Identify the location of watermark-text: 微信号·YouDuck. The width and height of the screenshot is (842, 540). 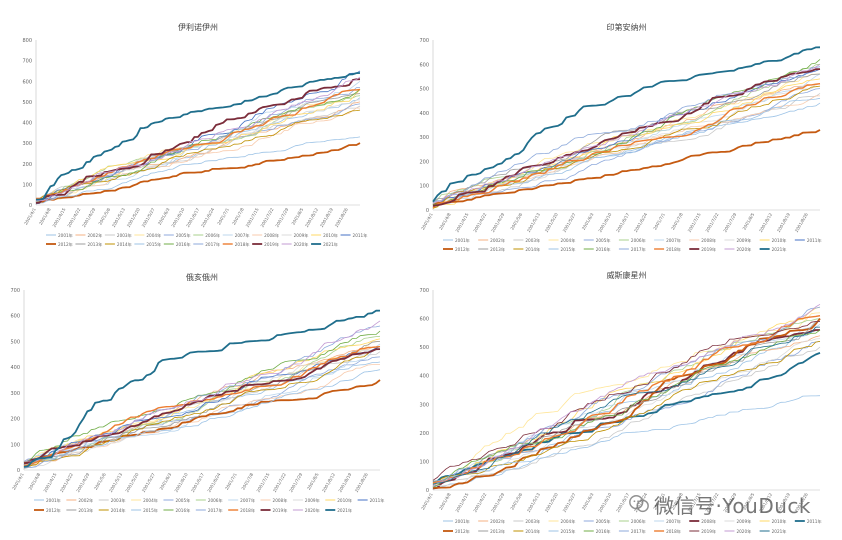
(732, 505).